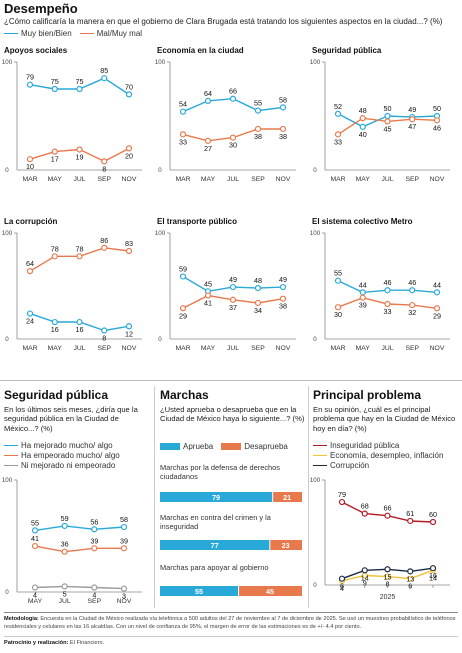 This screenshot has width=462, height=653. I want to click on data-label: 29, so click(437, 315).